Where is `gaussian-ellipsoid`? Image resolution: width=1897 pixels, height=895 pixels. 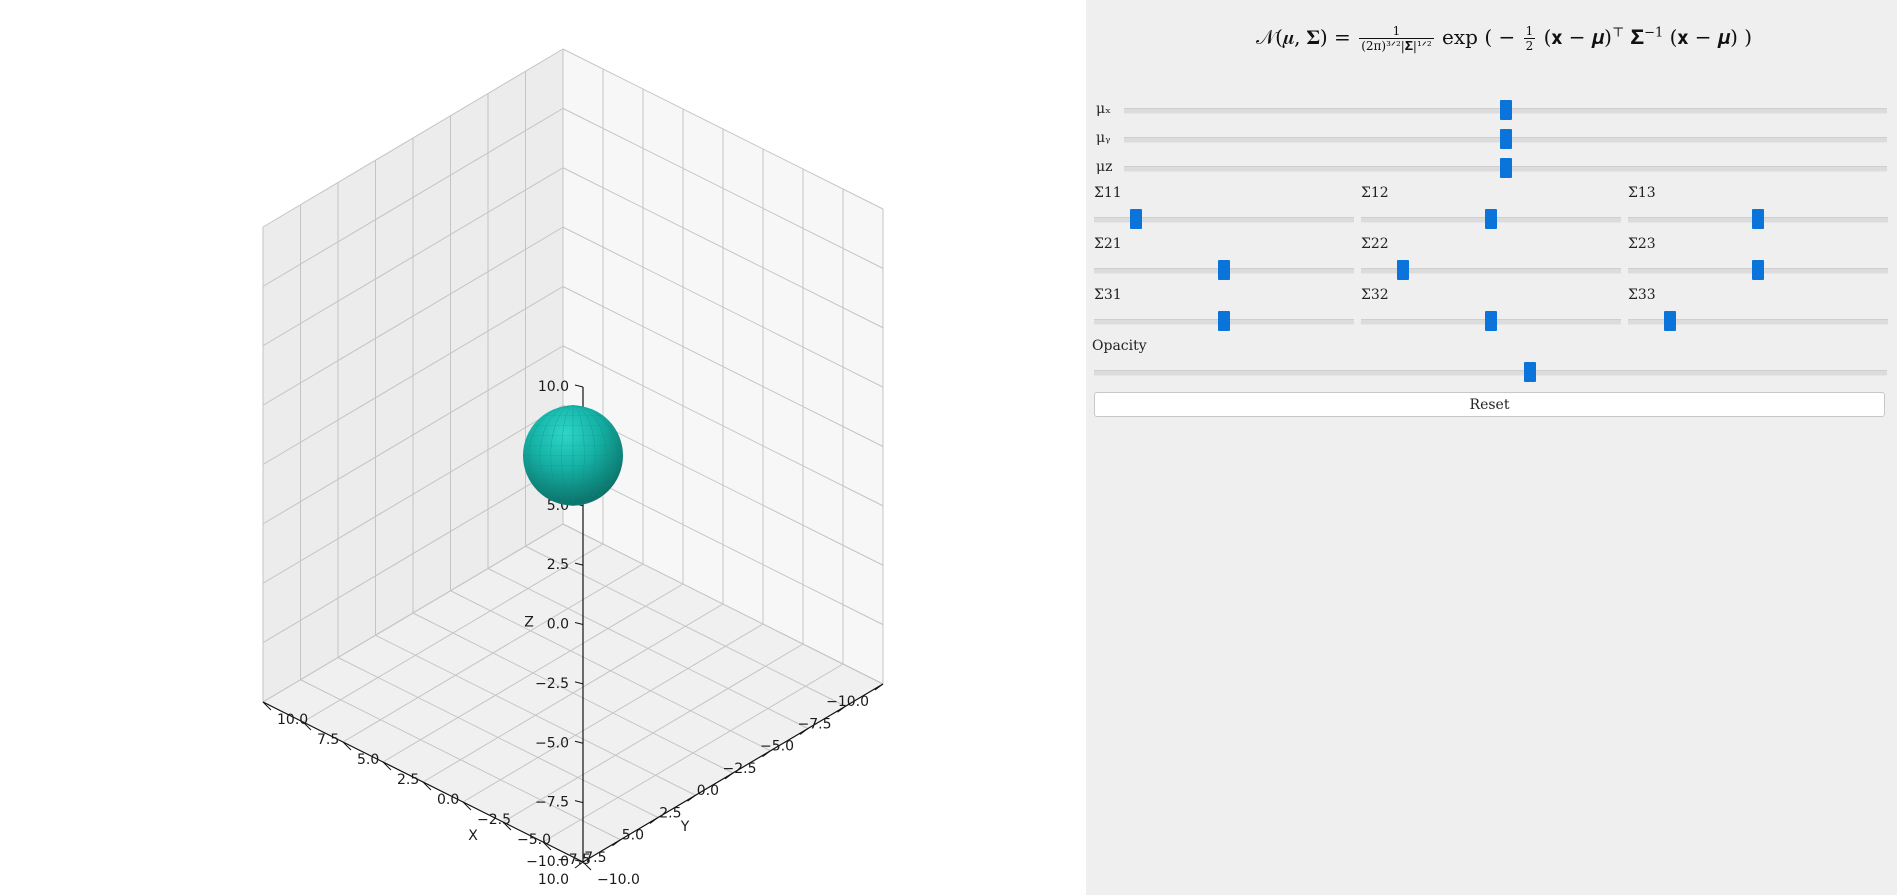 gaussian-ellipsoid is located at coordinates (573, 455).